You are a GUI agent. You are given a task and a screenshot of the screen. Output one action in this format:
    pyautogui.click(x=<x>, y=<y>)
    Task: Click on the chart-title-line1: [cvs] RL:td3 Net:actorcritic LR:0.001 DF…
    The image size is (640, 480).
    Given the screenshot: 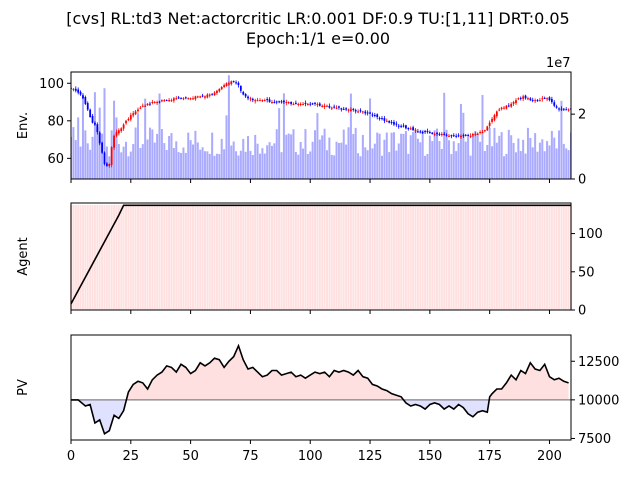 What is the action you would take?
    pyautogui.click(x=317, y=18)
    